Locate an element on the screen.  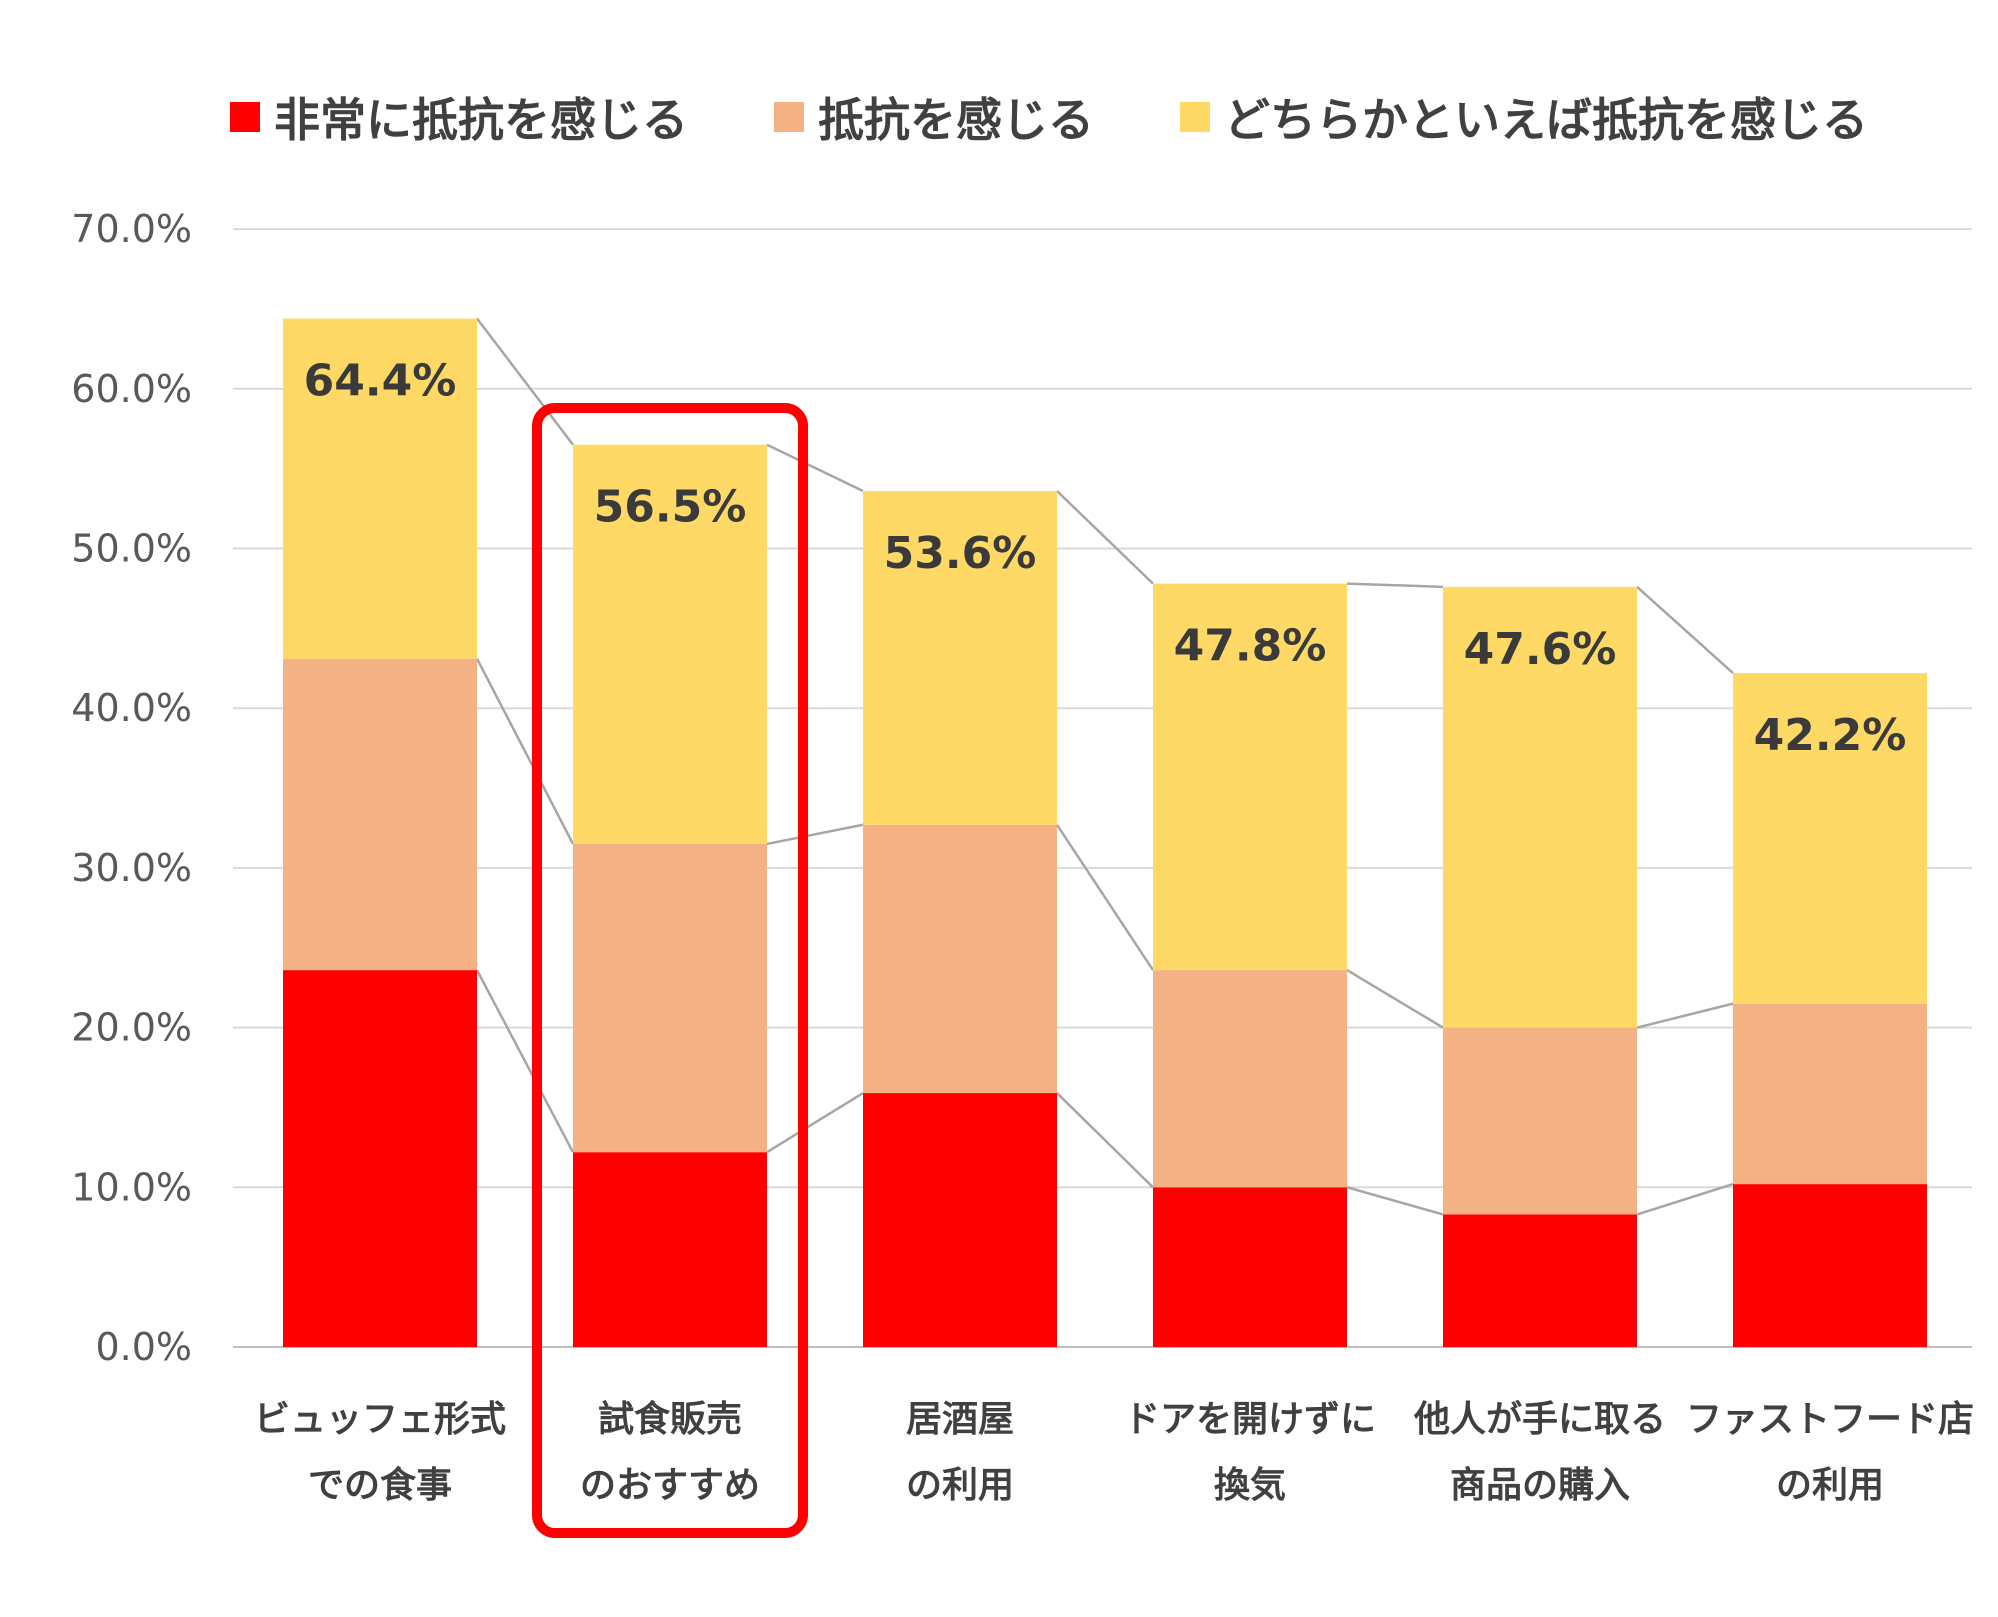
legend-item-series-1: 抵抗を感じる is located at coordinates (934, 117).